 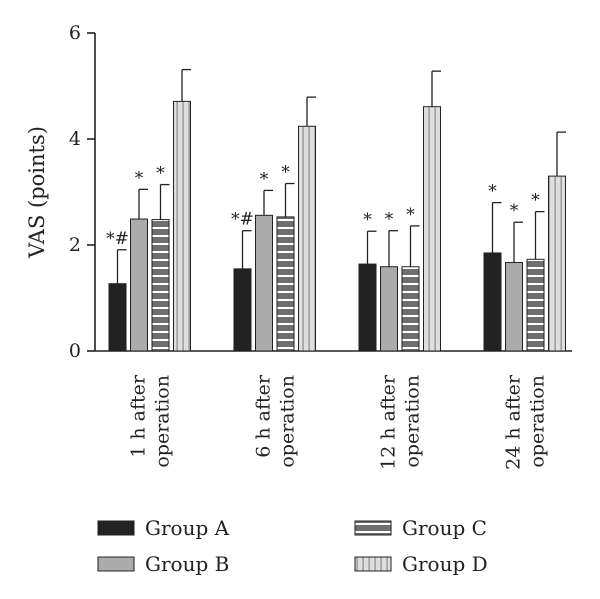 What do you see at coordinates (276, 421) in the screenshot?
I see `x-tick-label: 6 h after operation` at bounding box center [276, 421].